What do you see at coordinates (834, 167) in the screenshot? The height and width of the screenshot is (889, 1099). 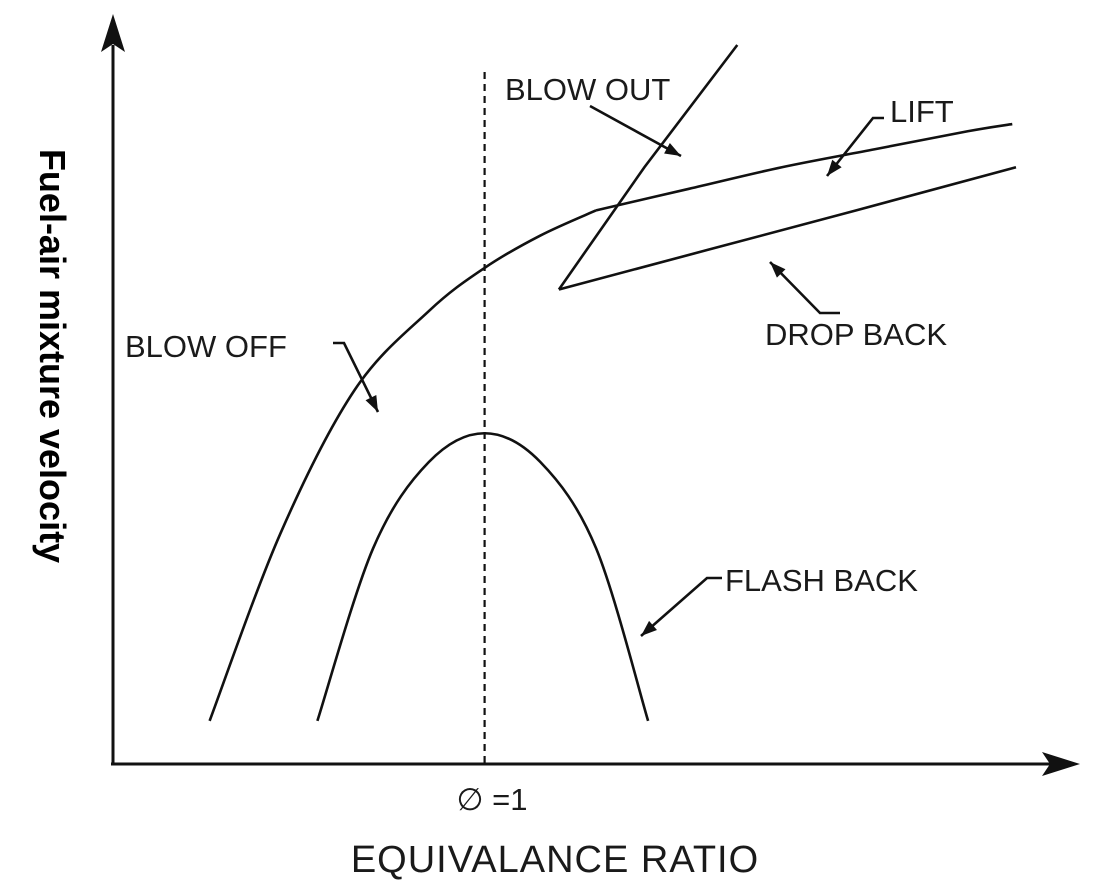 I see `arrowhead-lift` at bounding box center [834, 167].